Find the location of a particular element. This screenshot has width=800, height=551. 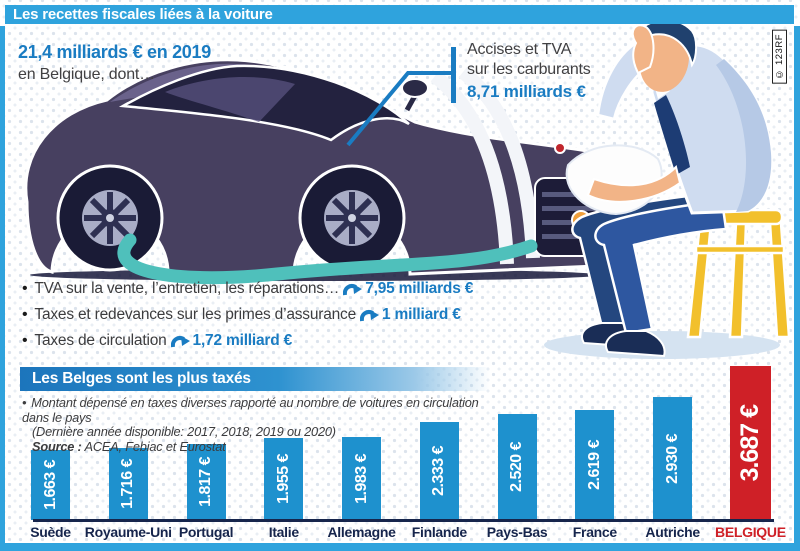

bar-column: 1.955 € is located at coordinates (283, 442).